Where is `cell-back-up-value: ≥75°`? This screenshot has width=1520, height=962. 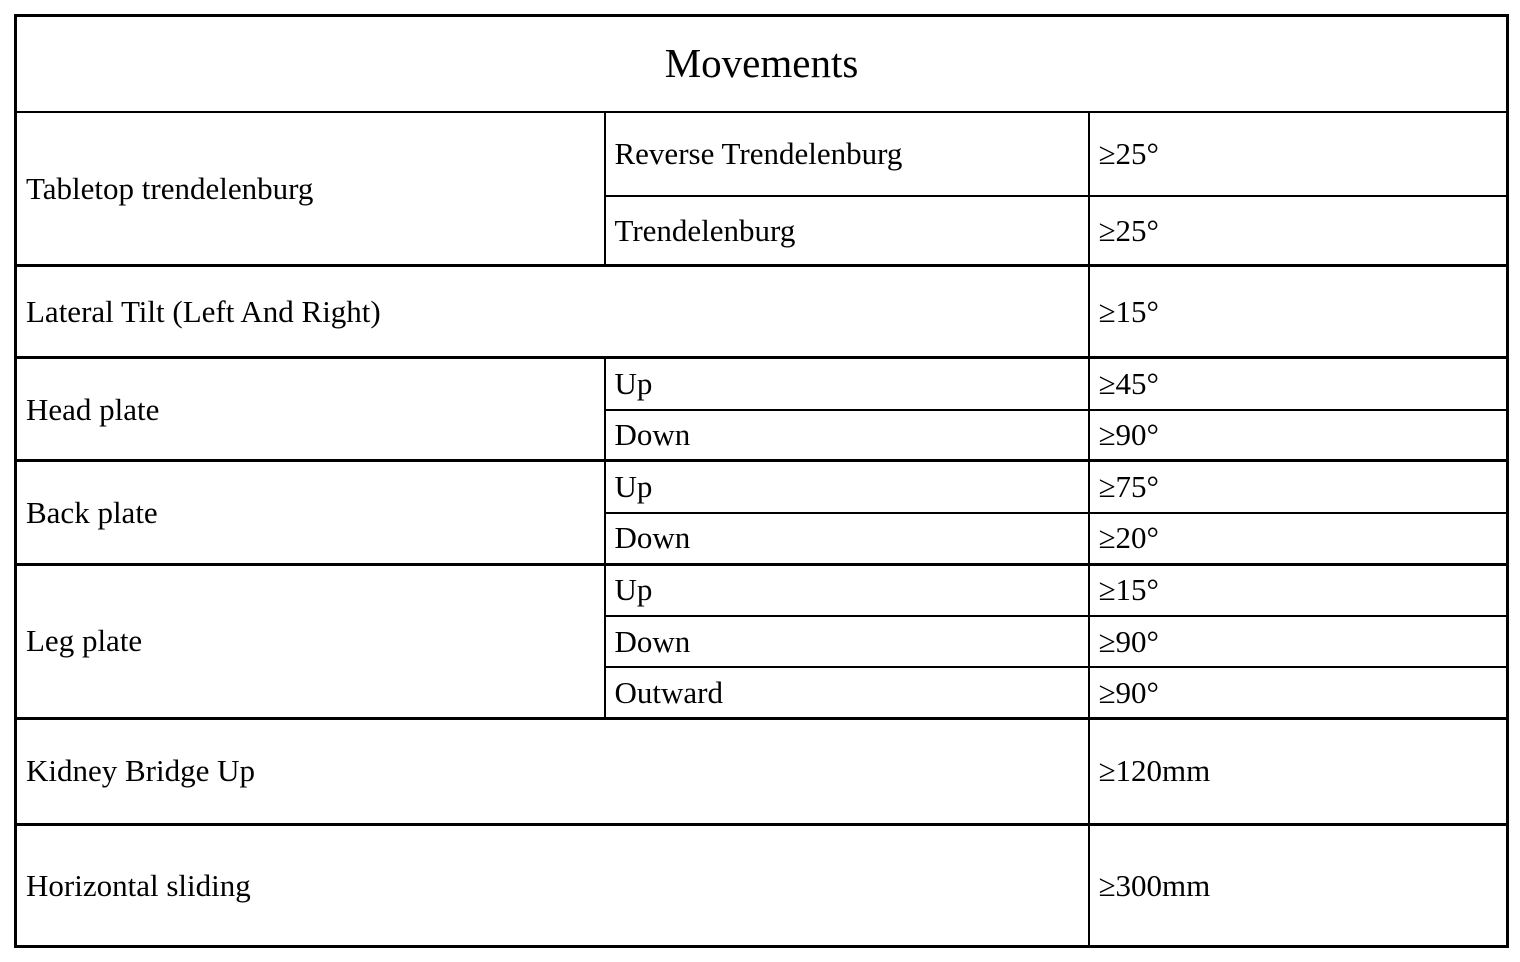
cell-back-up-value: ≥75° is located at coordinates (1298, 486).